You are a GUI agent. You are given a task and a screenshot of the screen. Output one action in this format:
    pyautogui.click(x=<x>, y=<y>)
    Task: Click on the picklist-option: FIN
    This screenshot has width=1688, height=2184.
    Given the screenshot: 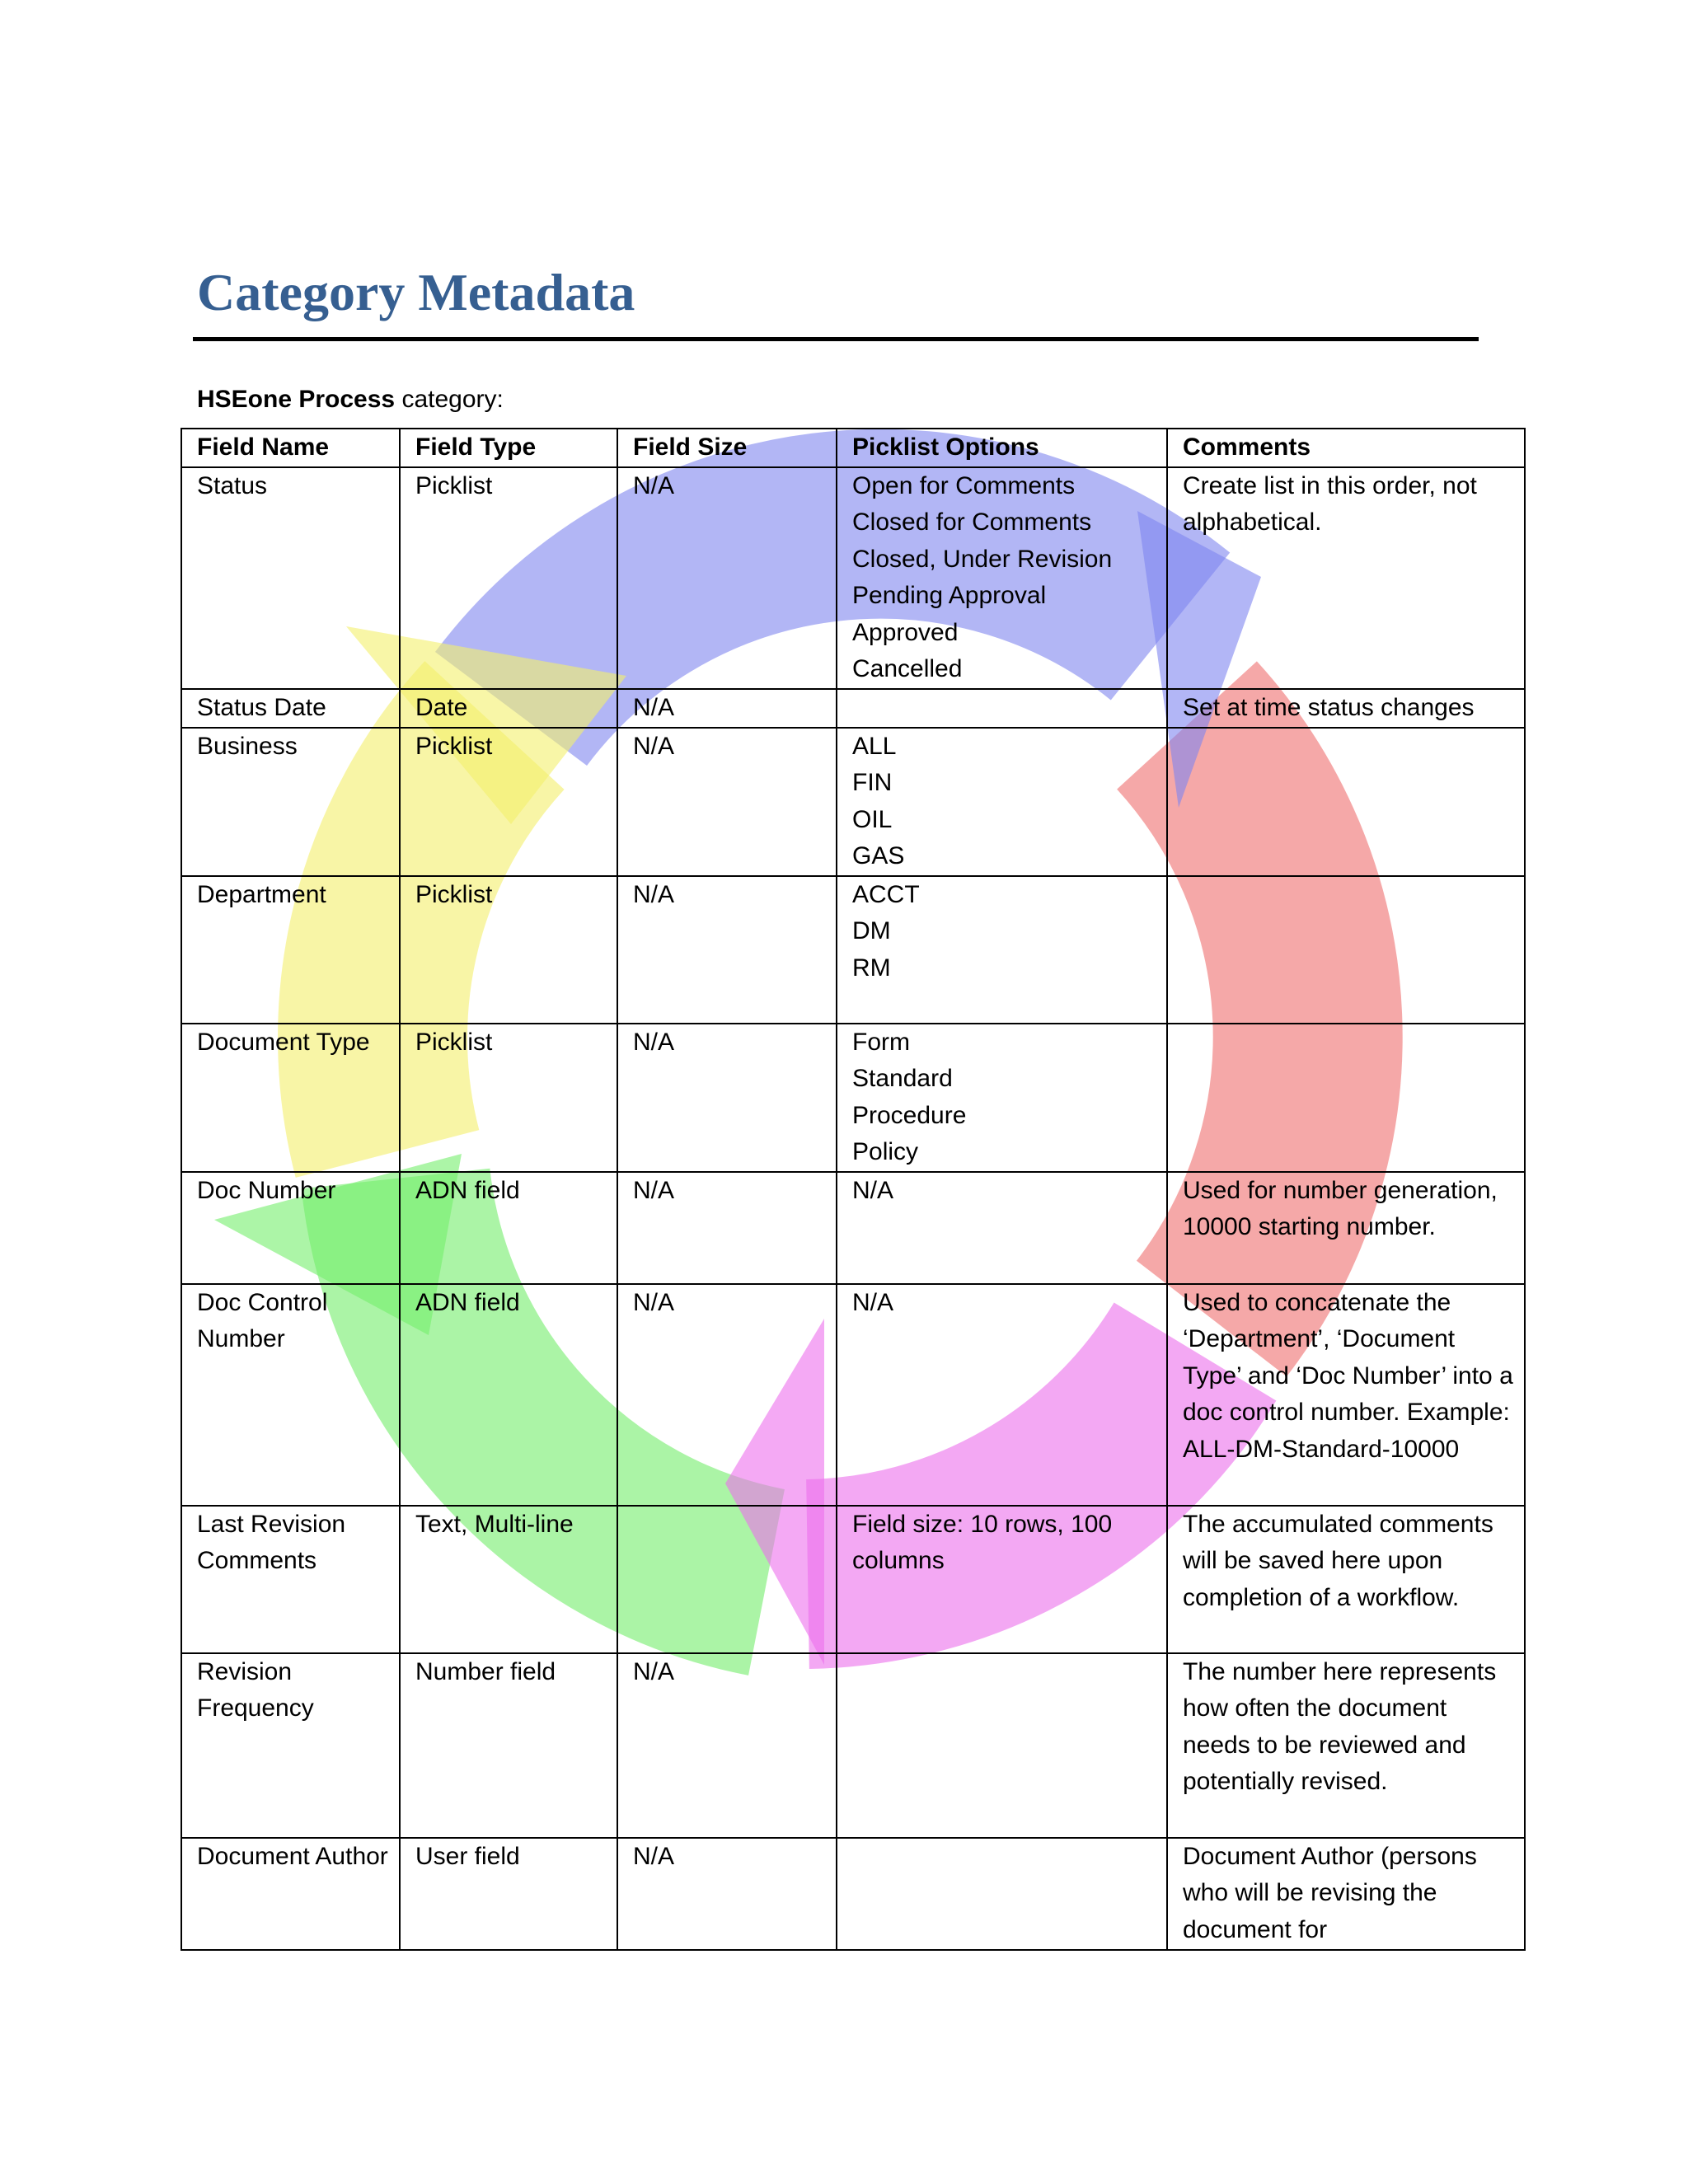 What is the action you would take?
    pyautogui.click(x=872, y=782)
    